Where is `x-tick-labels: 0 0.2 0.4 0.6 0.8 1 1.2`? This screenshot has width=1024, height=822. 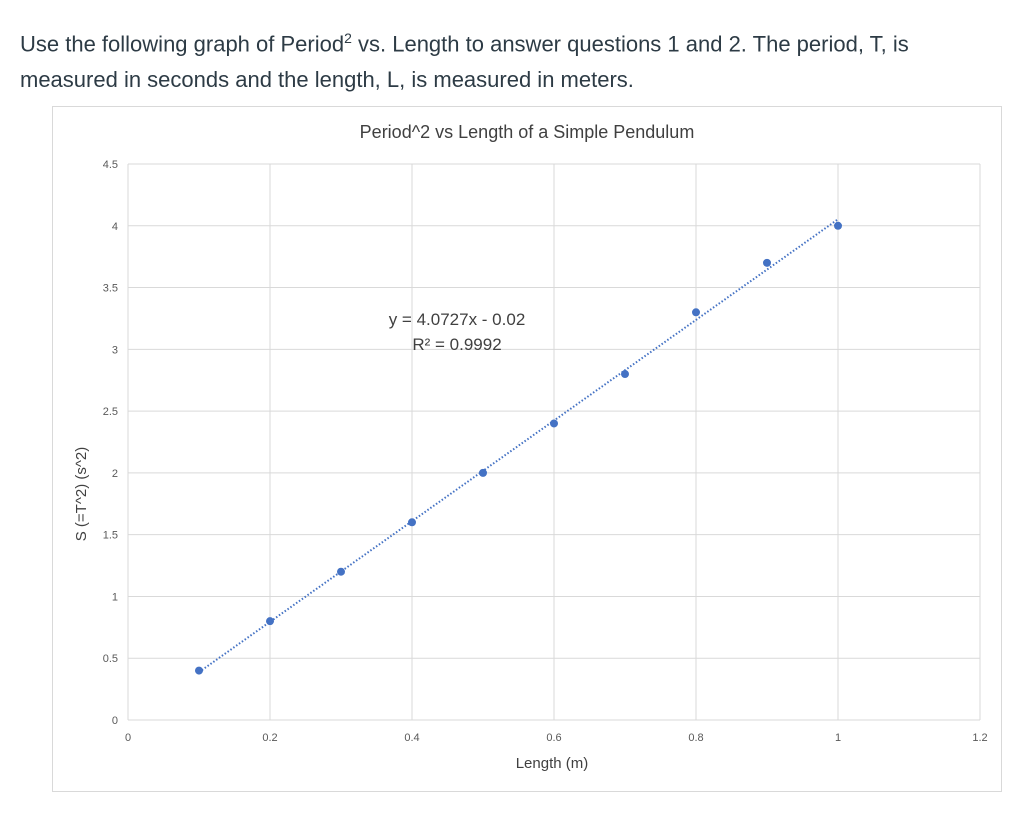 x-tick-labels: 0 0.2 0.4 0.6 0.8 1 1.2 is located at coordinates (556, 738).